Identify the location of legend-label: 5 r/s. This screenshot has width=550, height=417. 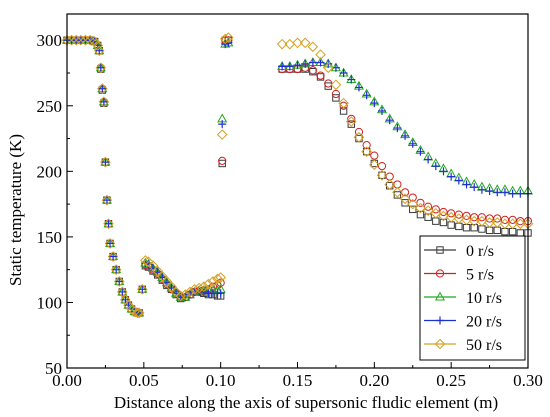
(480, 275).